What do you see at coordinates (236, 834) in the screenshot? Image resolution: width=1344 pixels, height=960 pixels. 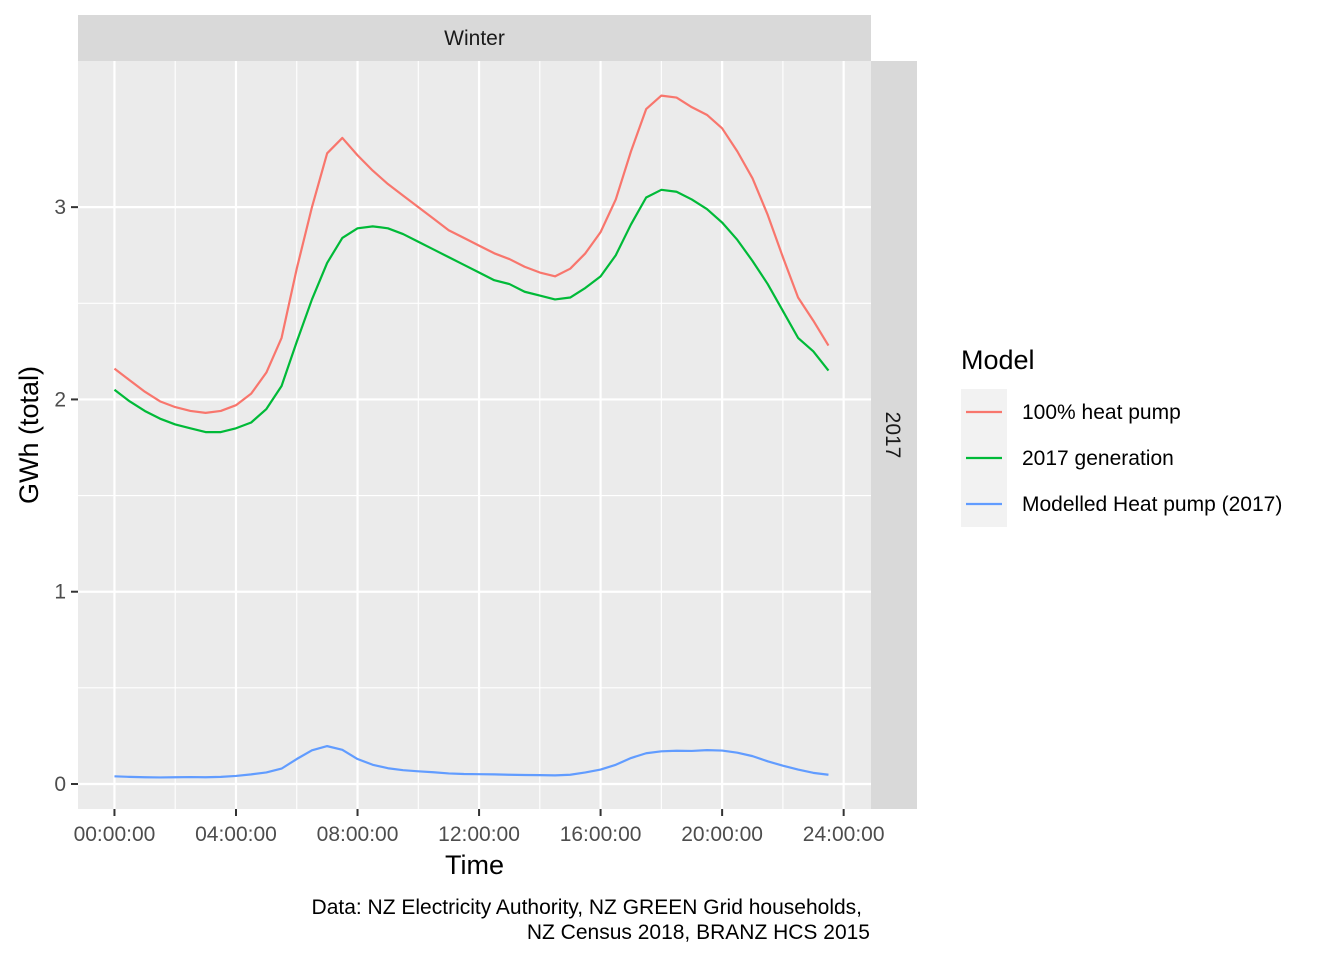 I see `x-tick-label: 04:00:00` at bounding box center [236, 834].